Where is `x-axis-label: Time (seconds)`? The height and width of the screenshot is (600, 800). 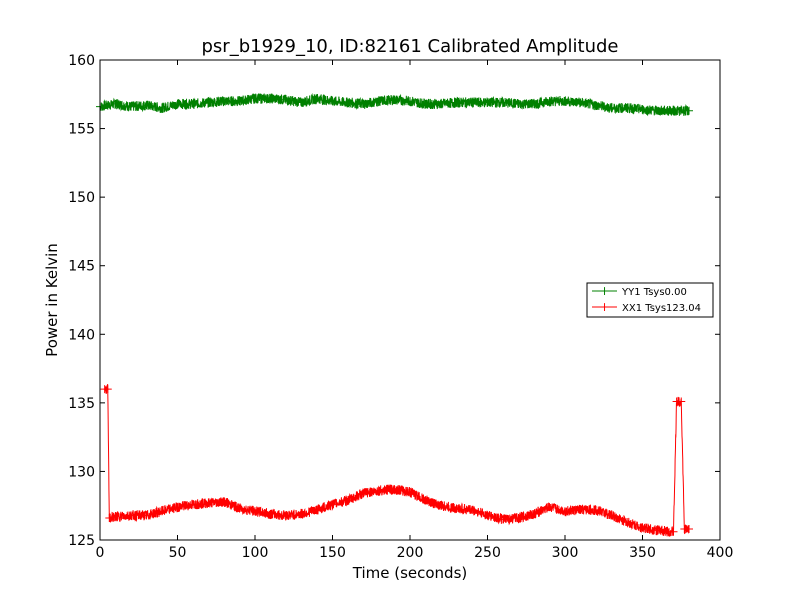
x-axis-label: Time (seconds) is located at coordinates (410, 573).